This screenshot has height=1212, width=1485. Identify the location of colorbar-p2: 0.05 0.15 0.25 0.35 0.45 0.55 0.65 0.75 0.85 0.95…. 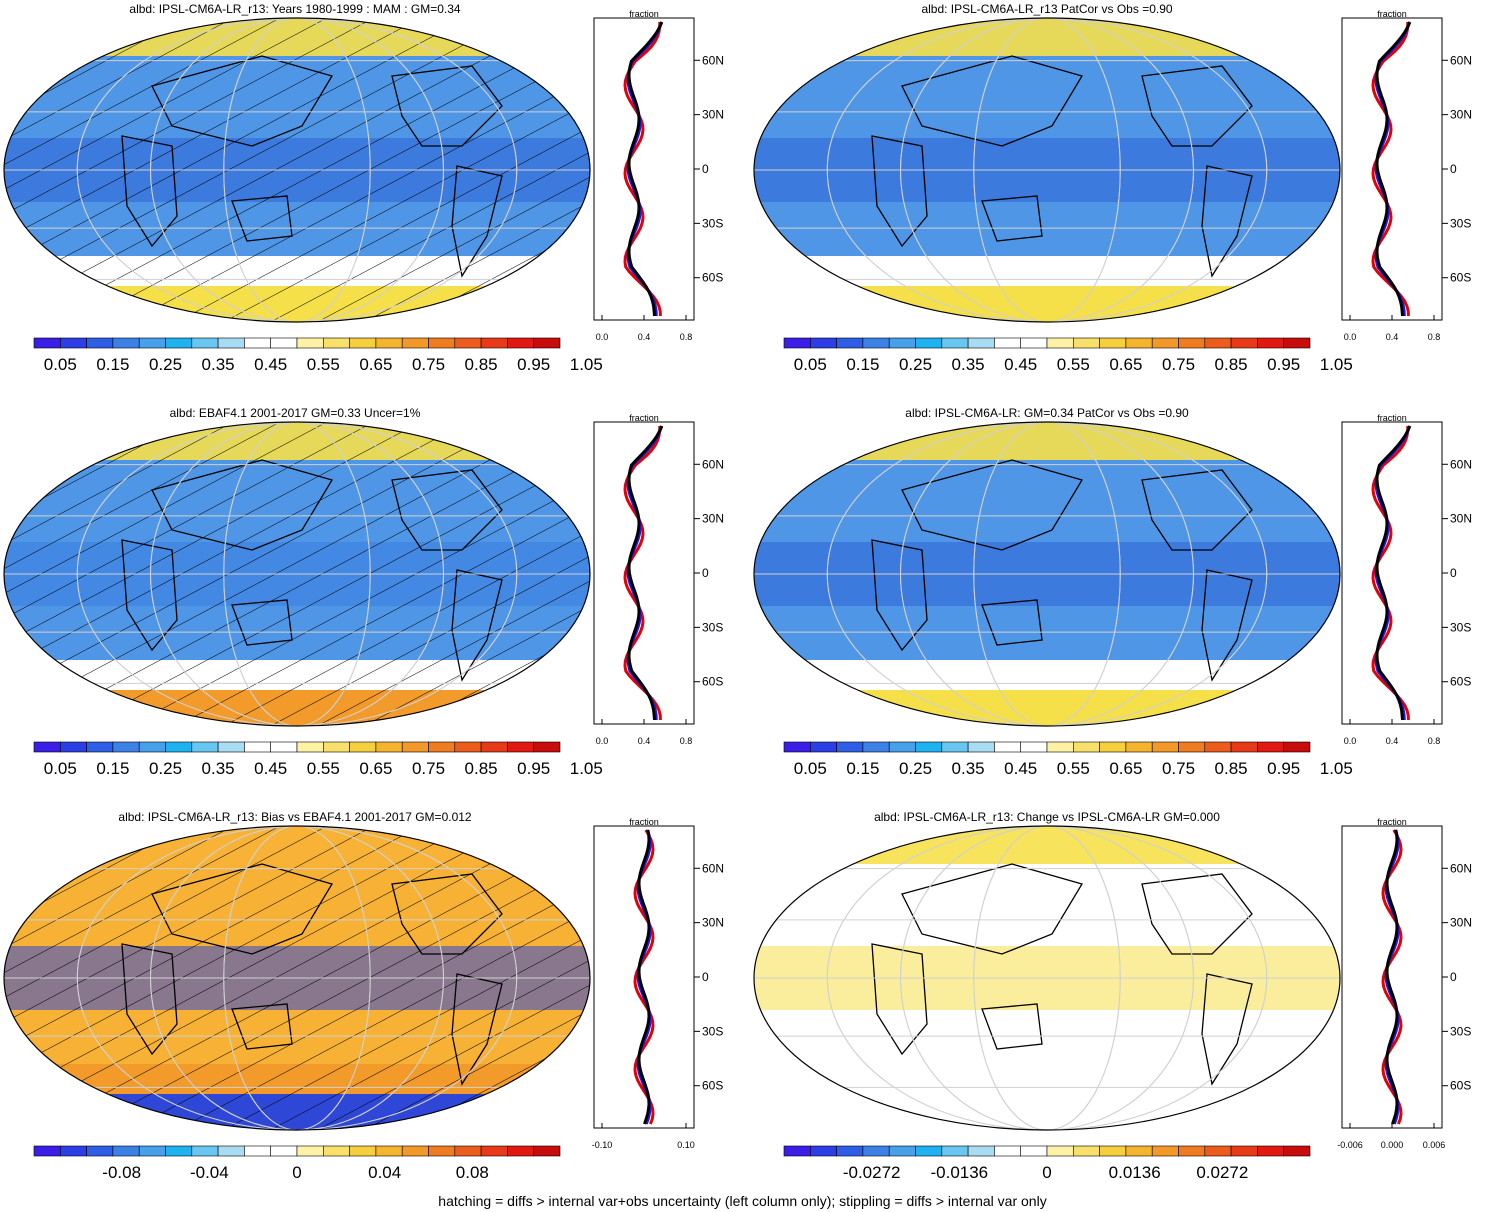
(1068, 357).